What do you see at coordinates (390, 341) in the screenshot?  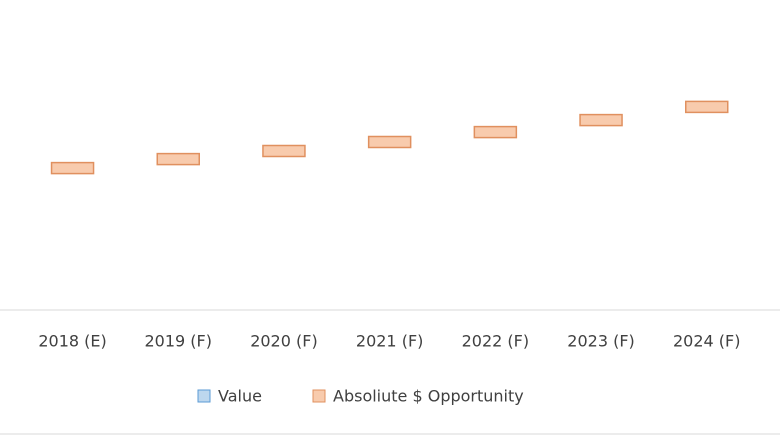 I see `x-tick-label: 2021 (F)` at bounding box center [390, 341].